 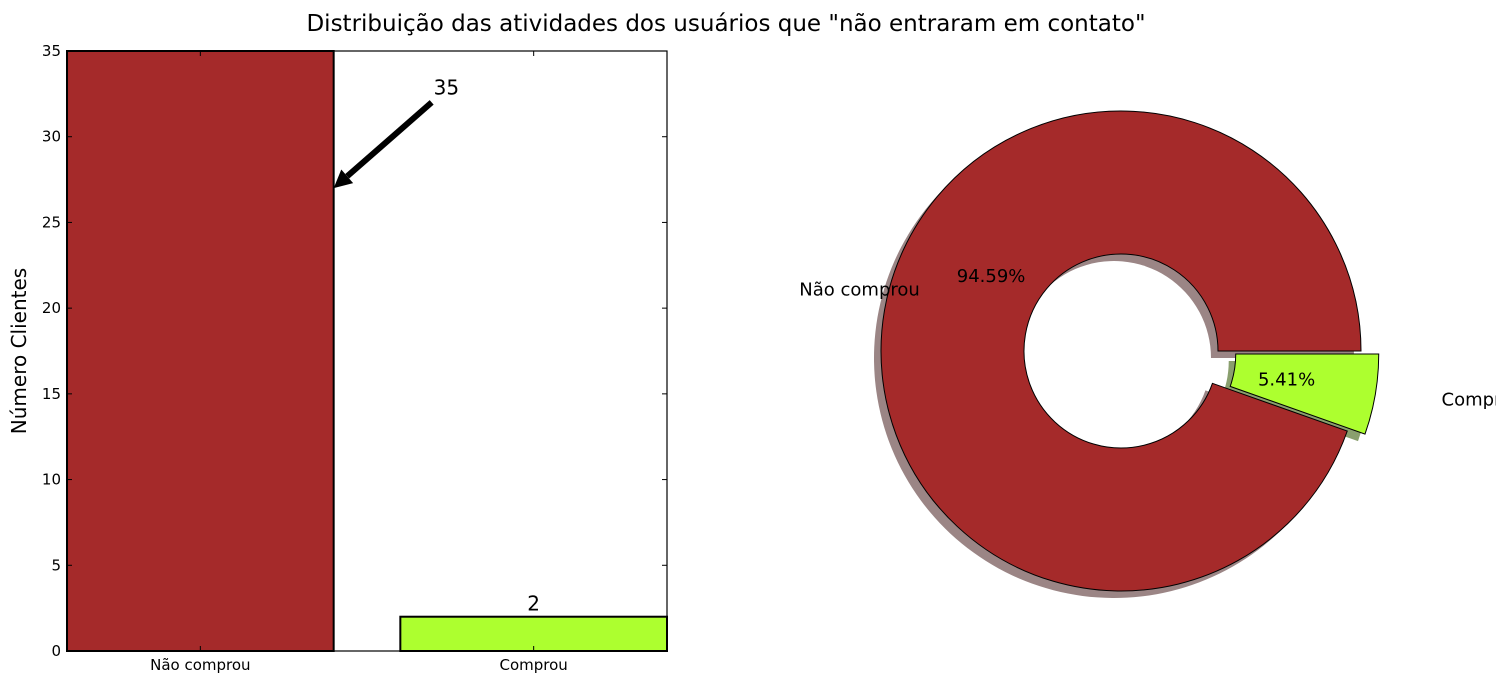 I want to click on y-axis-label: Número Clientes, so click(x=19, y=351).